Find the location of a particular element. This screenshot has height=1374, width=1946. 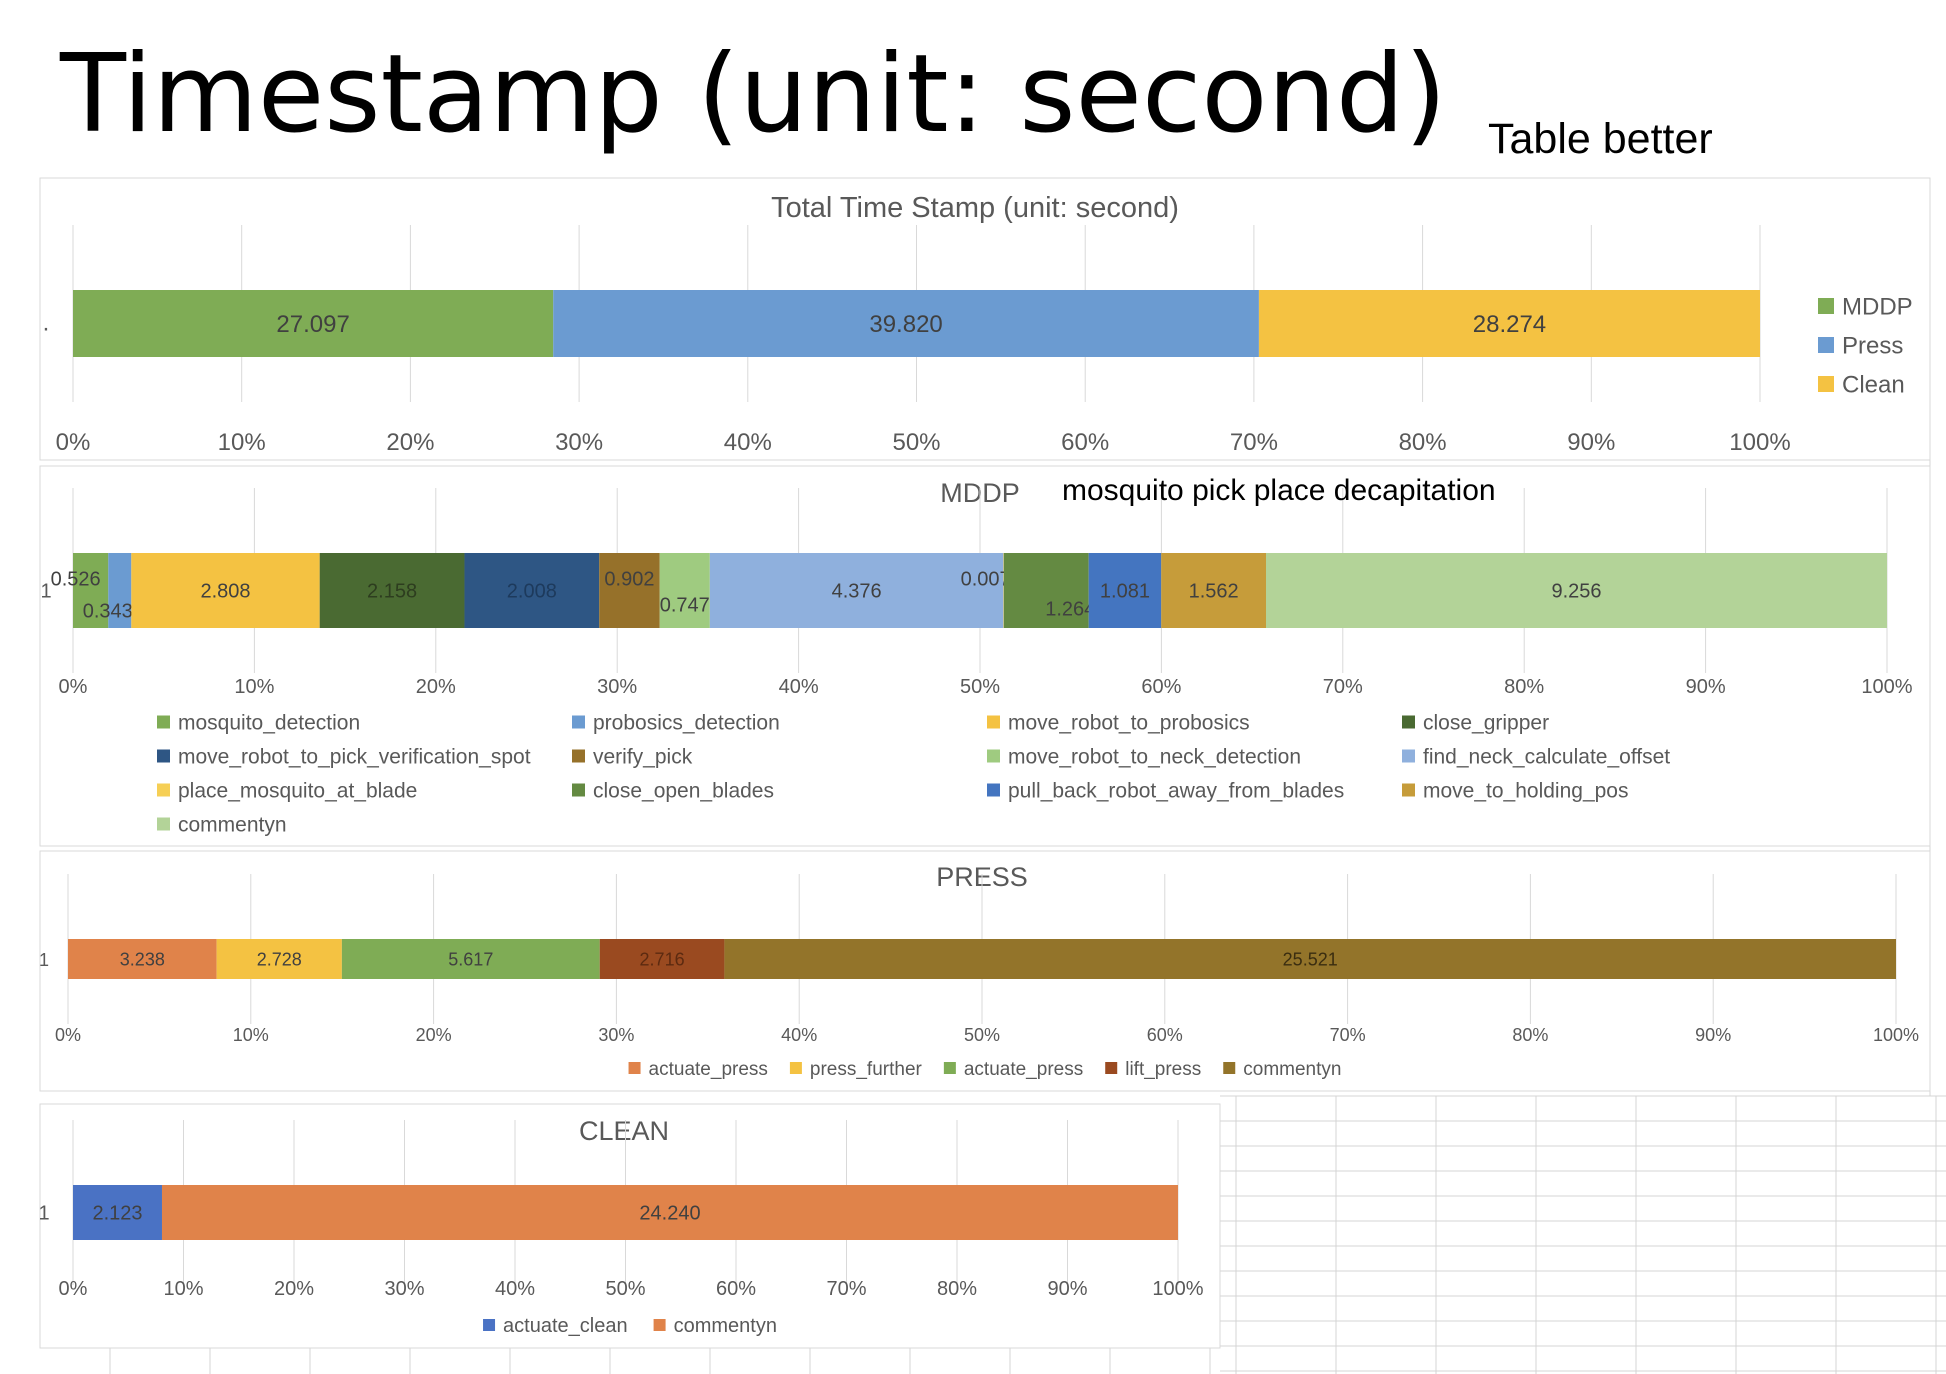

data-label: 9.256 is located at coordinates (1576, 592).